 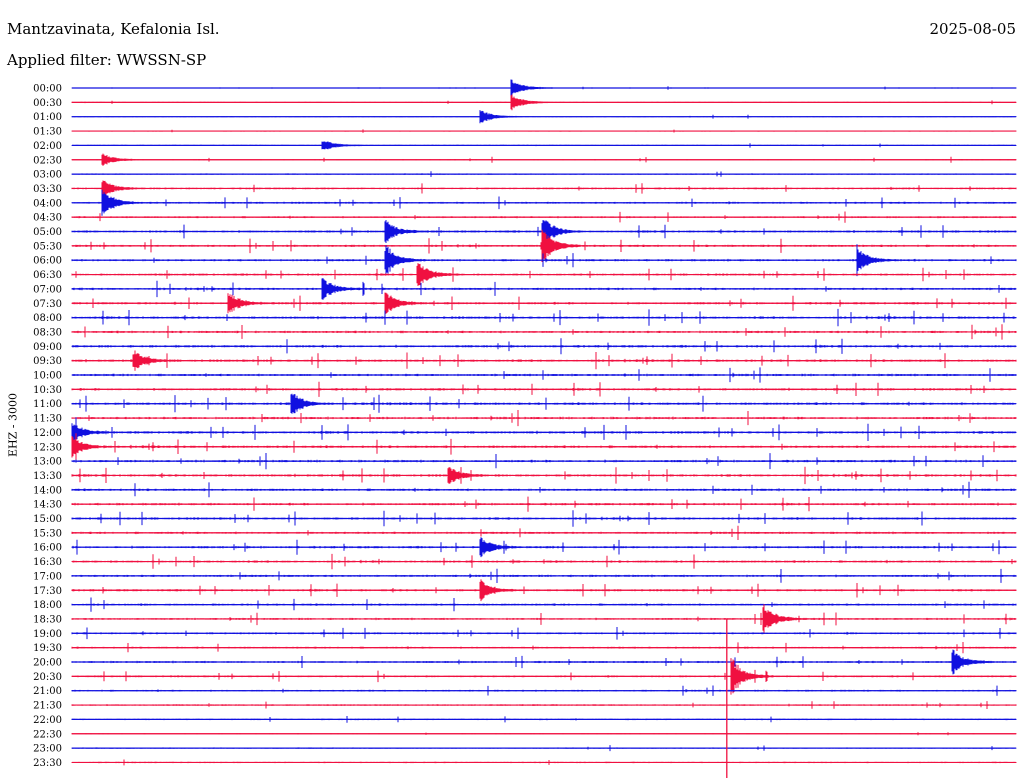 What do you see at coordinates (47, 706) in the screenshot?
I see `time-label: 21:30` at bounding box center [47, 706].